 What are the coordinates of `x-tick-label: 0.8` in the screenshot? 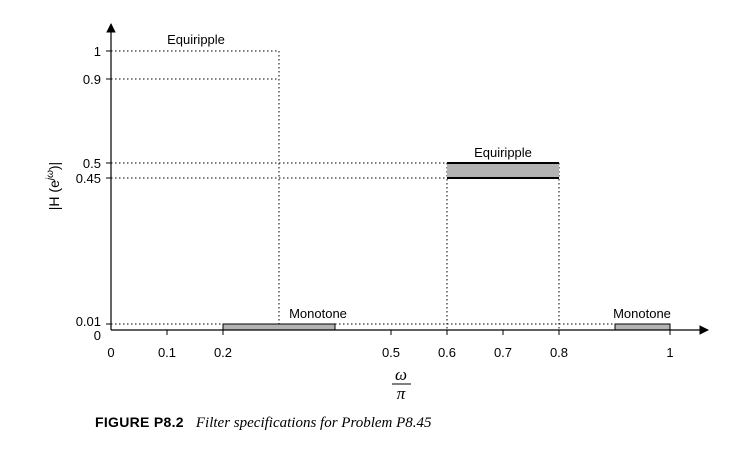 It's located at (559, 352).